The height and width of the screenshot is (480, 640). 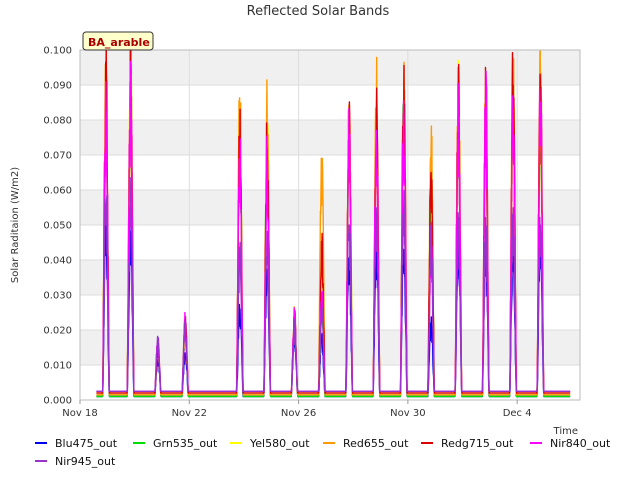 I want to click on legend-item-yel580_out: Yel580_out, so click(x=270, y=443).